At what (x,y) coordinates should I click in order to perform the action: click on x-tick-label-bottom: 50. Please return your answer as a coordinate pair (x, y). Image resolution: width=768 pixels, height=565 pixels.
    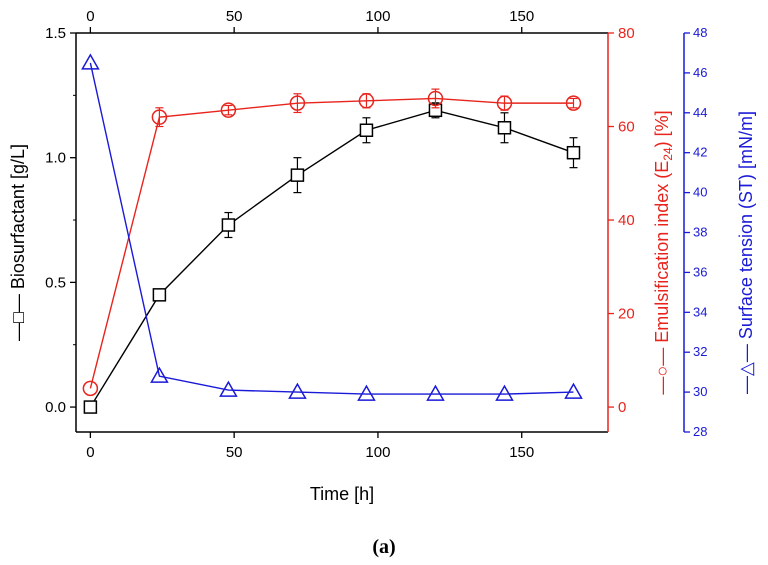
    Looking at the image, I should click on (234, 452).